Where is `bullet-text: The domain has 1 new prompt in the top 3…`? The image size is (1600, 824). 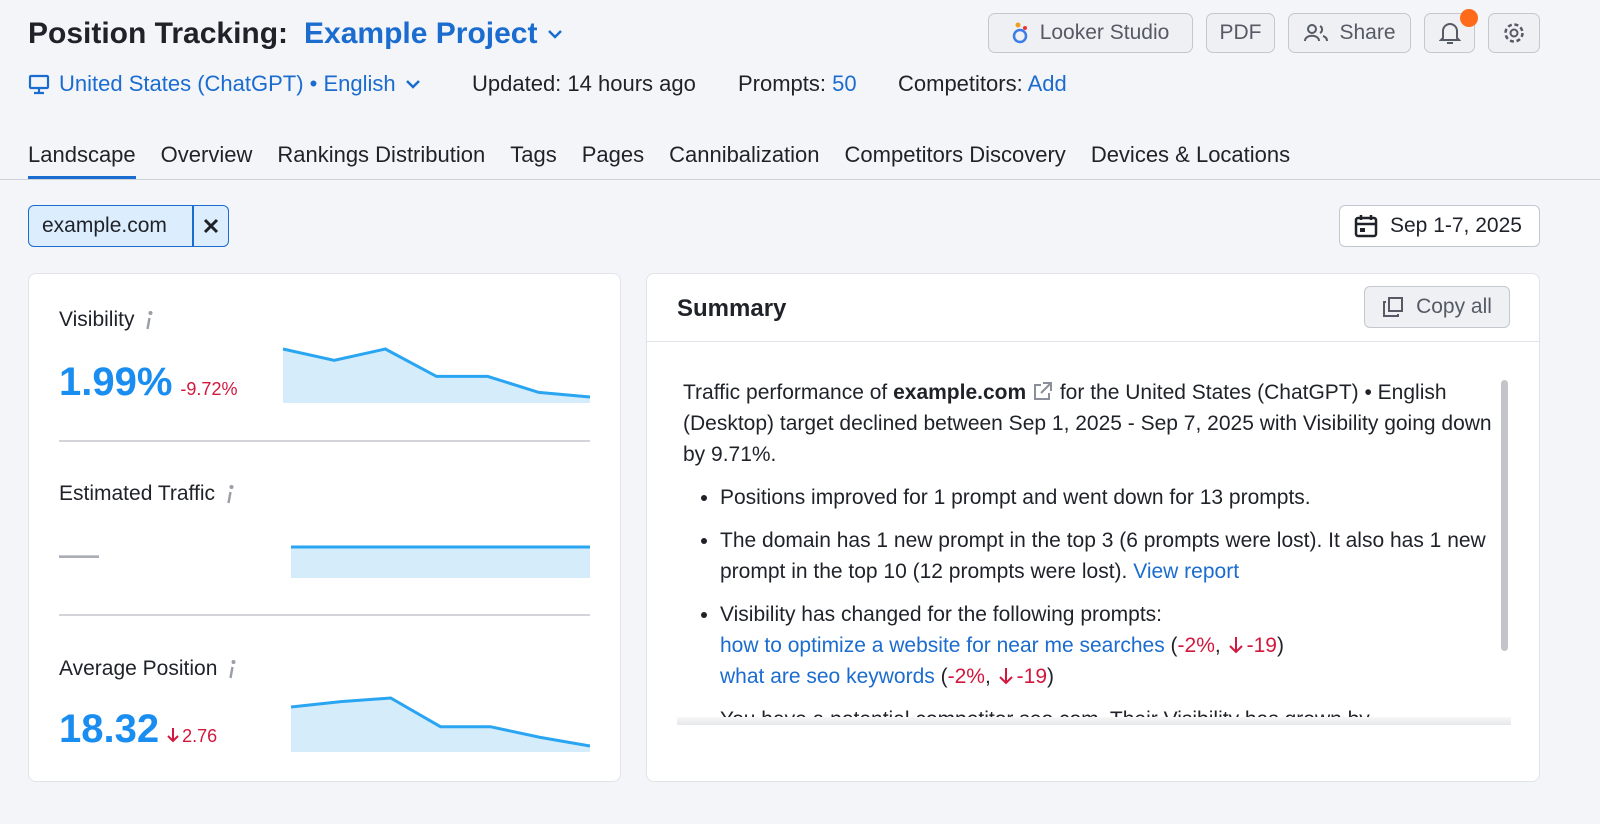
bullet-text: The domain has 1 new prompt in the top 3… is located at coordinates (1103, 556).